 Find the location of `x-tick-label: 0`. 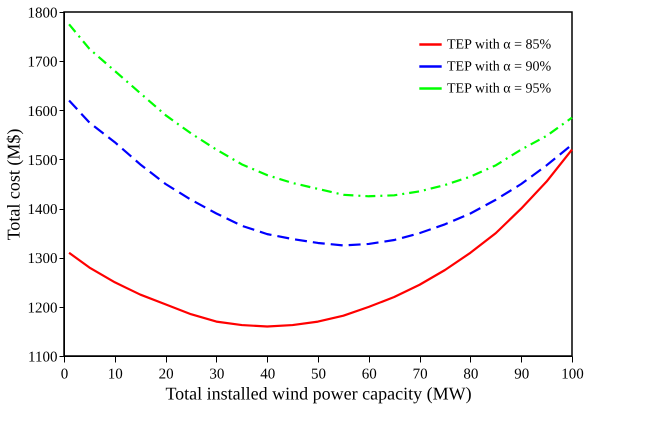

x-tick-label: 0 is located at coordinates (64, 374).